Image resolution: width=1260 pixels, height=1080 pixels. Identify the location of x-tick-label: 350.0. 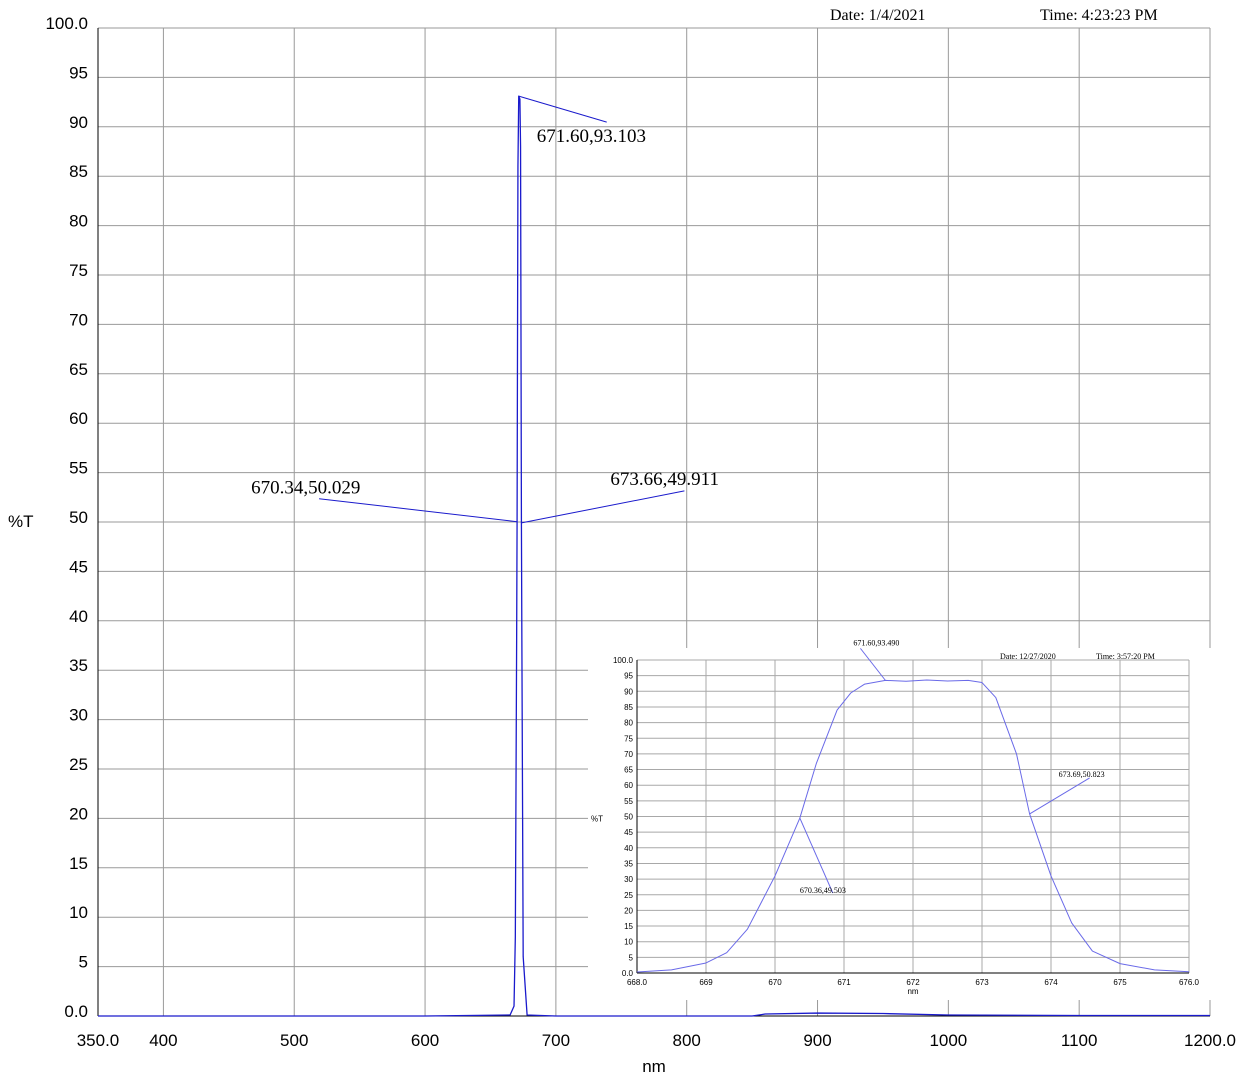
(98, 1040).